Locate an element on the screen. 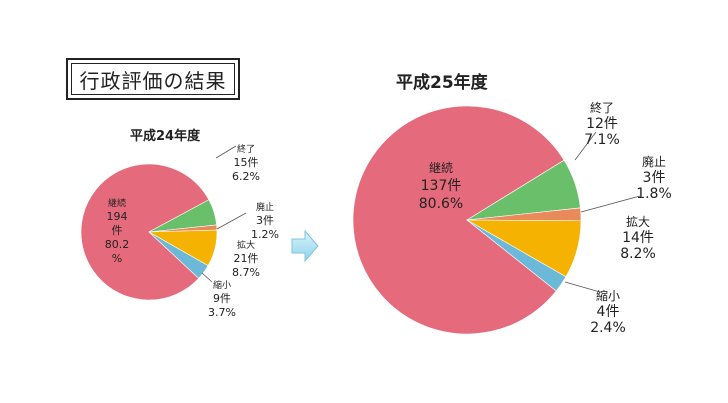  slice-label-percent-0-0: 80.2 is located at coordinates (117, 244).